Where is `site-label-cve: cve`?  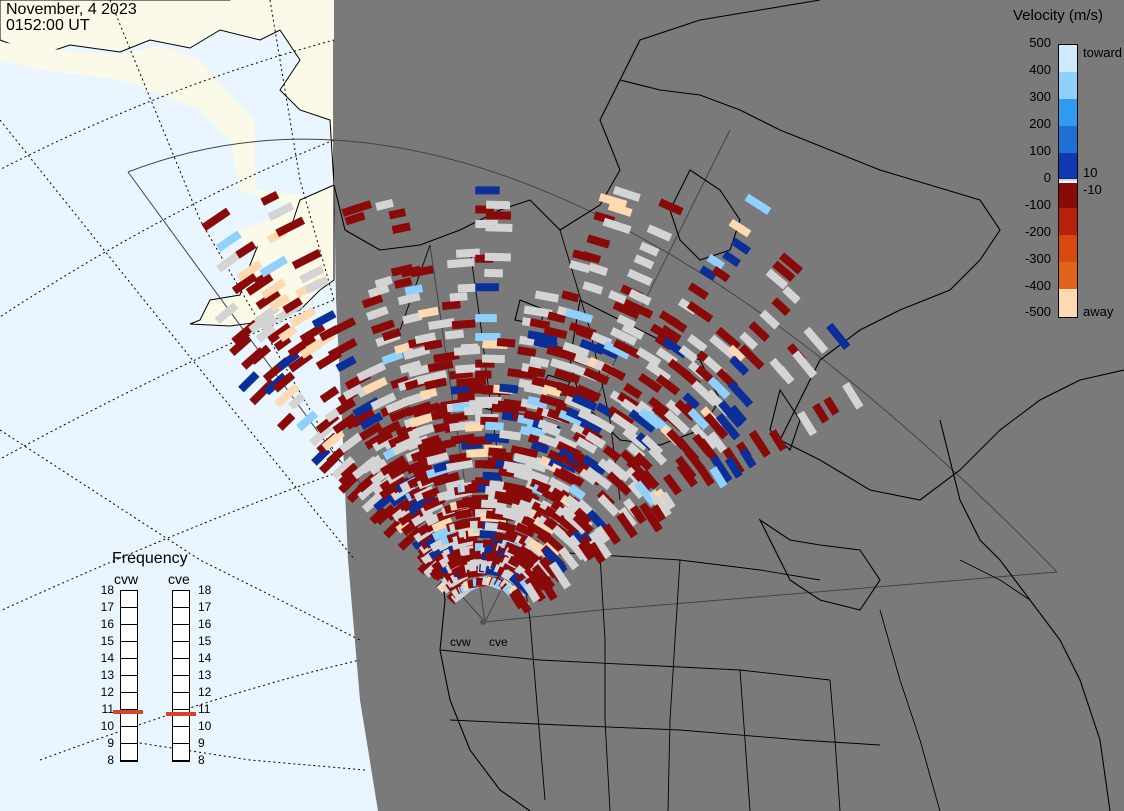
site-label-cve: cve is located at coordinates (498, 642).